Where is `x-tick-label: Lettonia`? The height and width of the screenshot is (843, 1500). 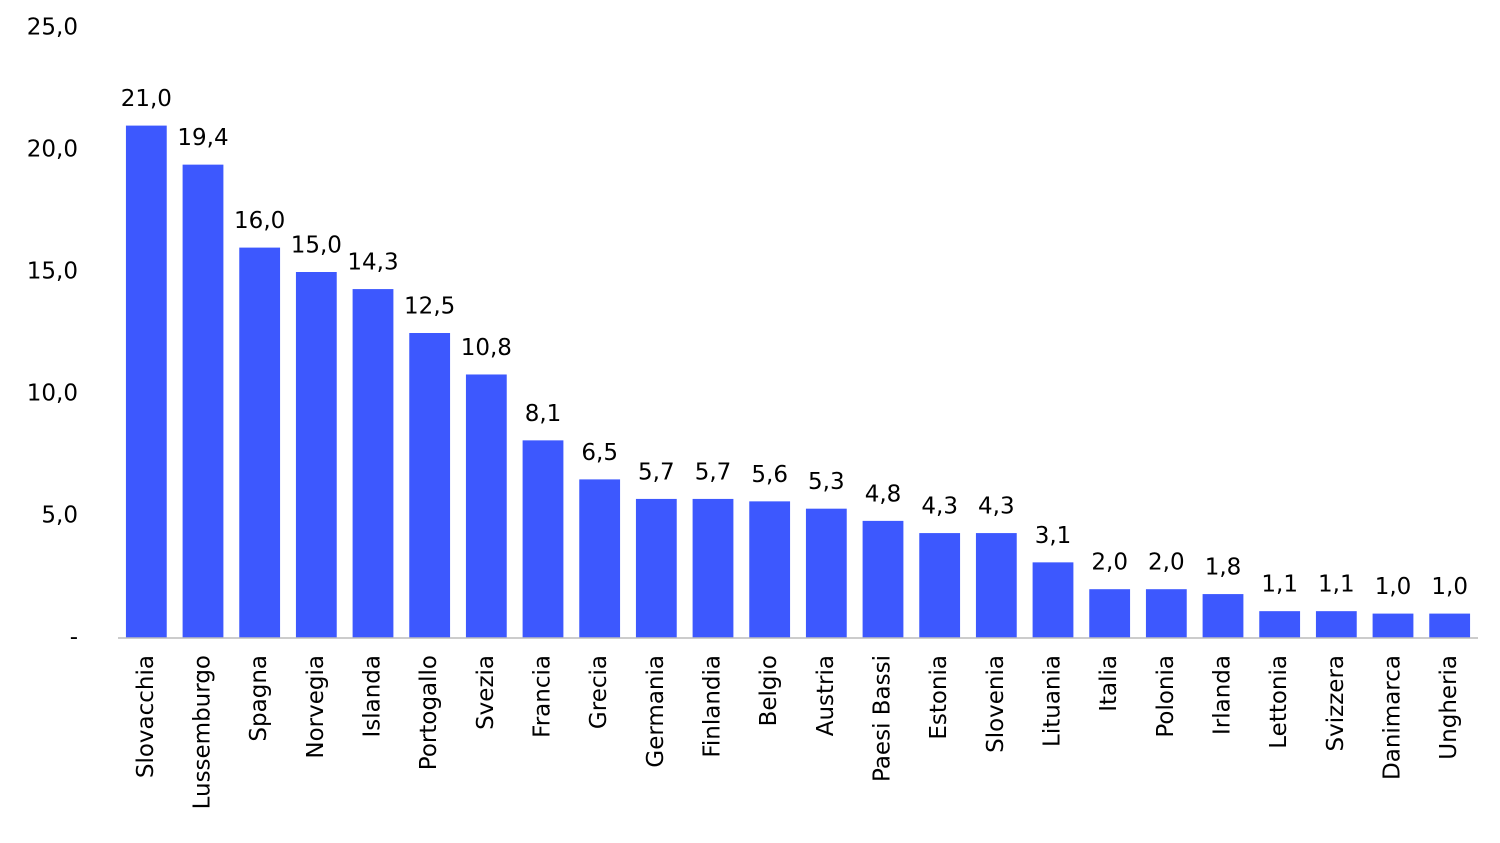
x-tick-label: Lettonia is located at coordinates (1279, 702).